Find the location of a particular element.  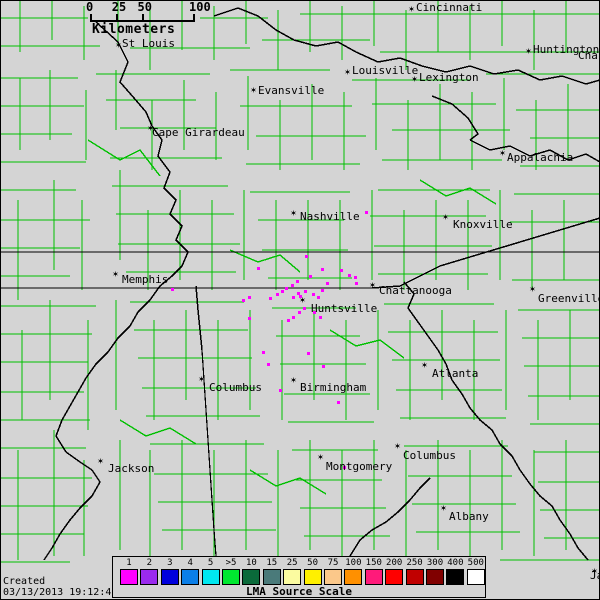

city-label-evansville: Evansville is located at coordinates (291, 90).